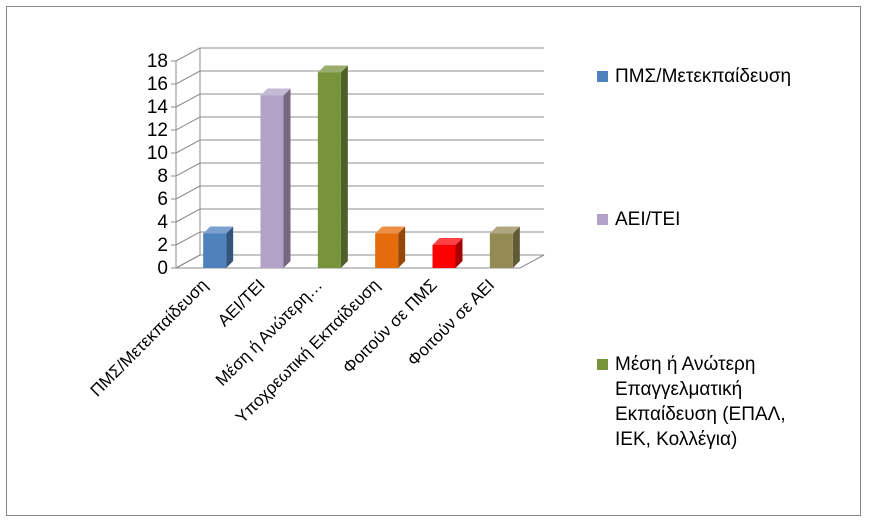  I want to click on bar-layer, so click(361, 166).